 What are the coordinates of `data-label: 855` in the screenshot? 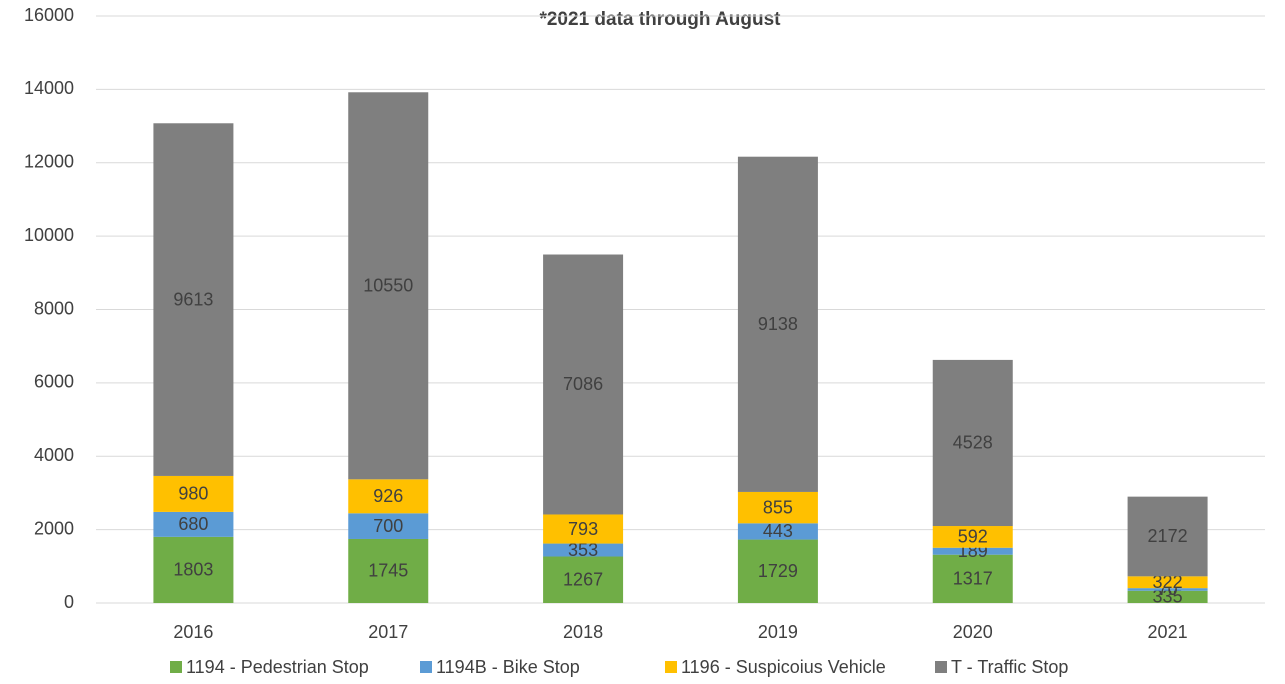 It's located at (778, 507).